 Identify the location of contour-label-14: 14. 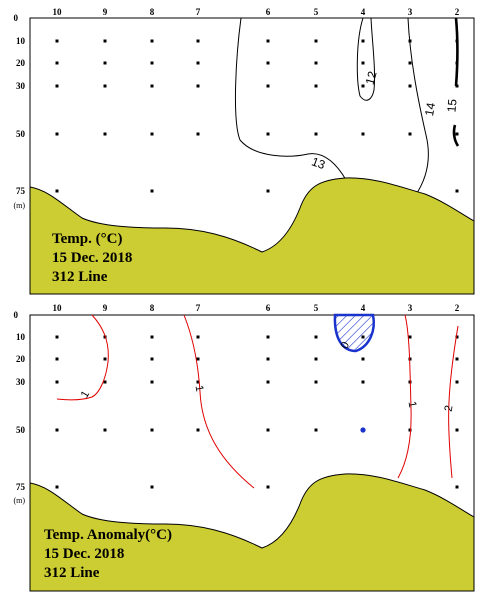
(430, 109).